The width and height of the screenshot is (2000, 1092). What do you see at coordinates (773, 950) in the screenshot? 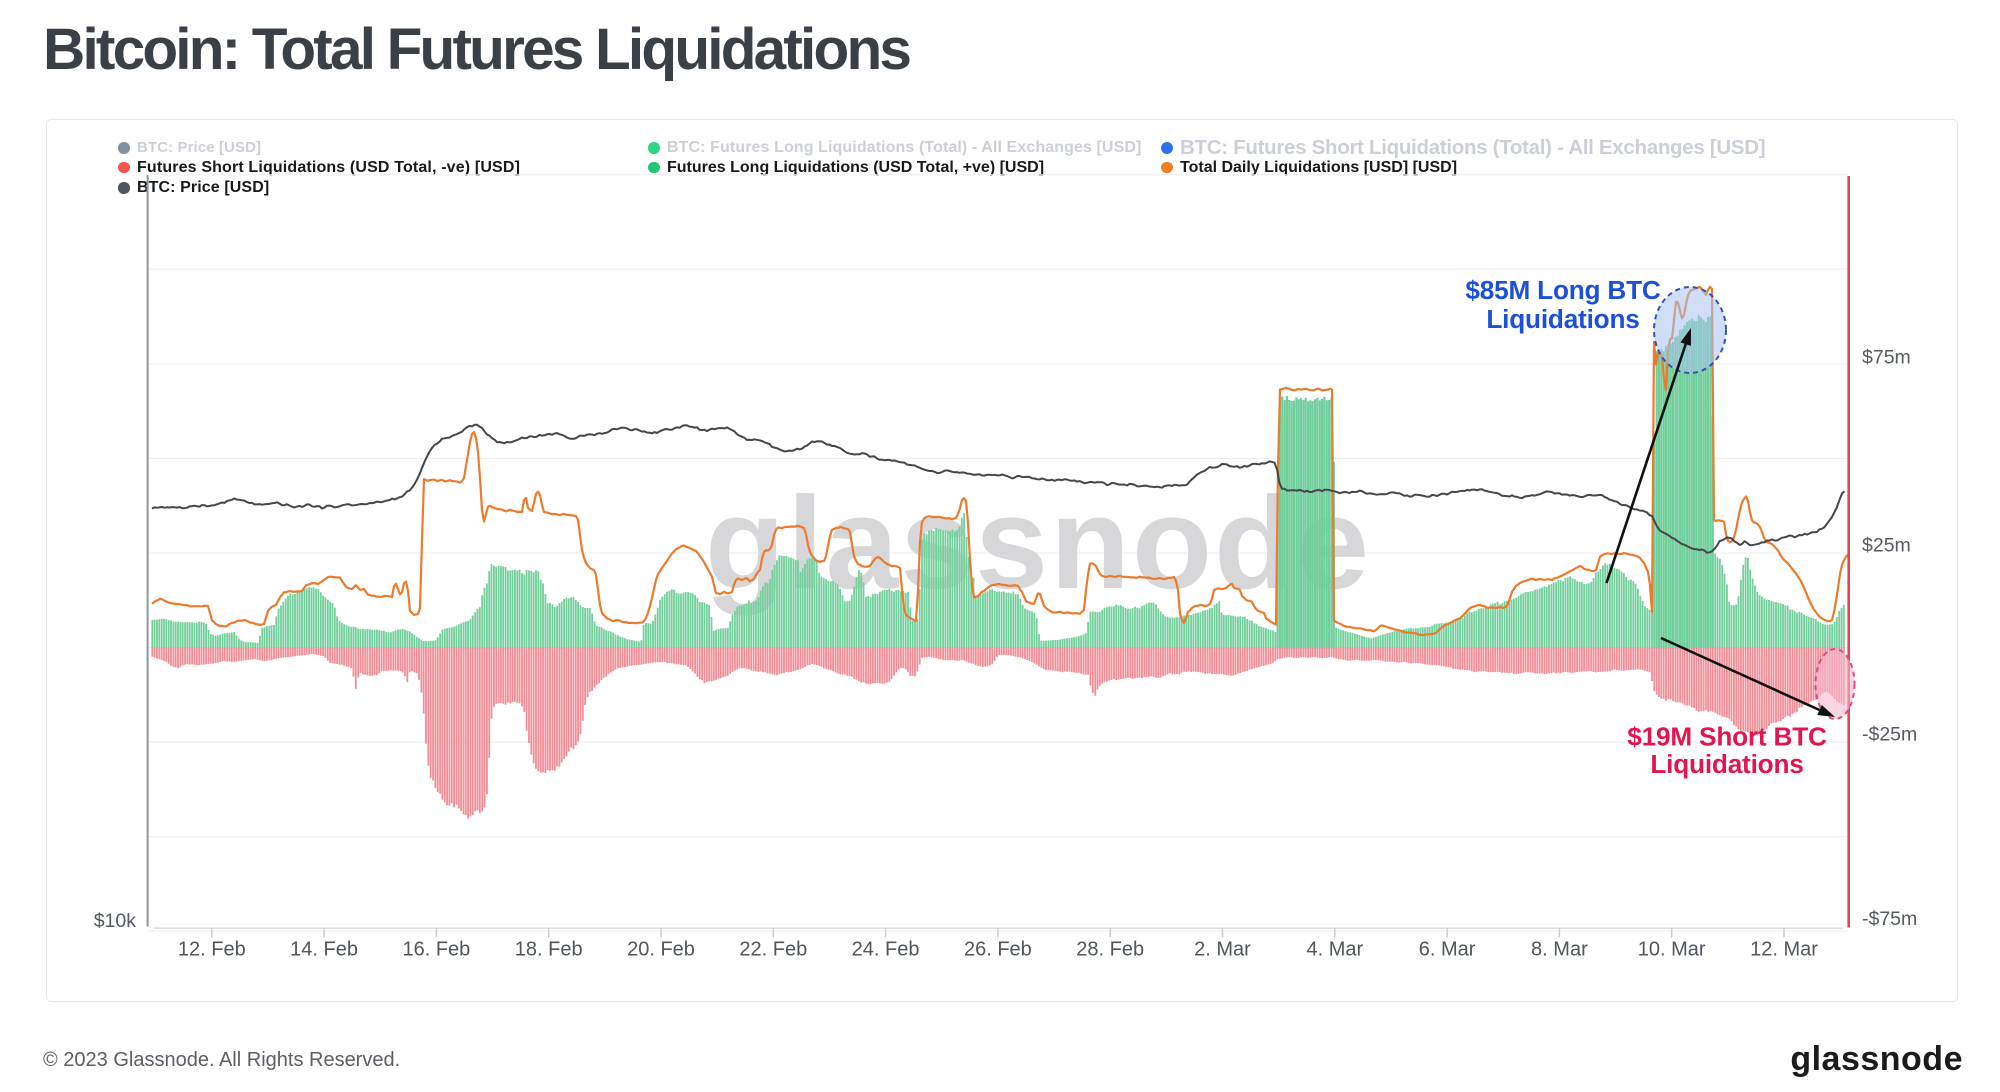
I see `svg-text: 22. Feb` at bounding box center [773, 950].